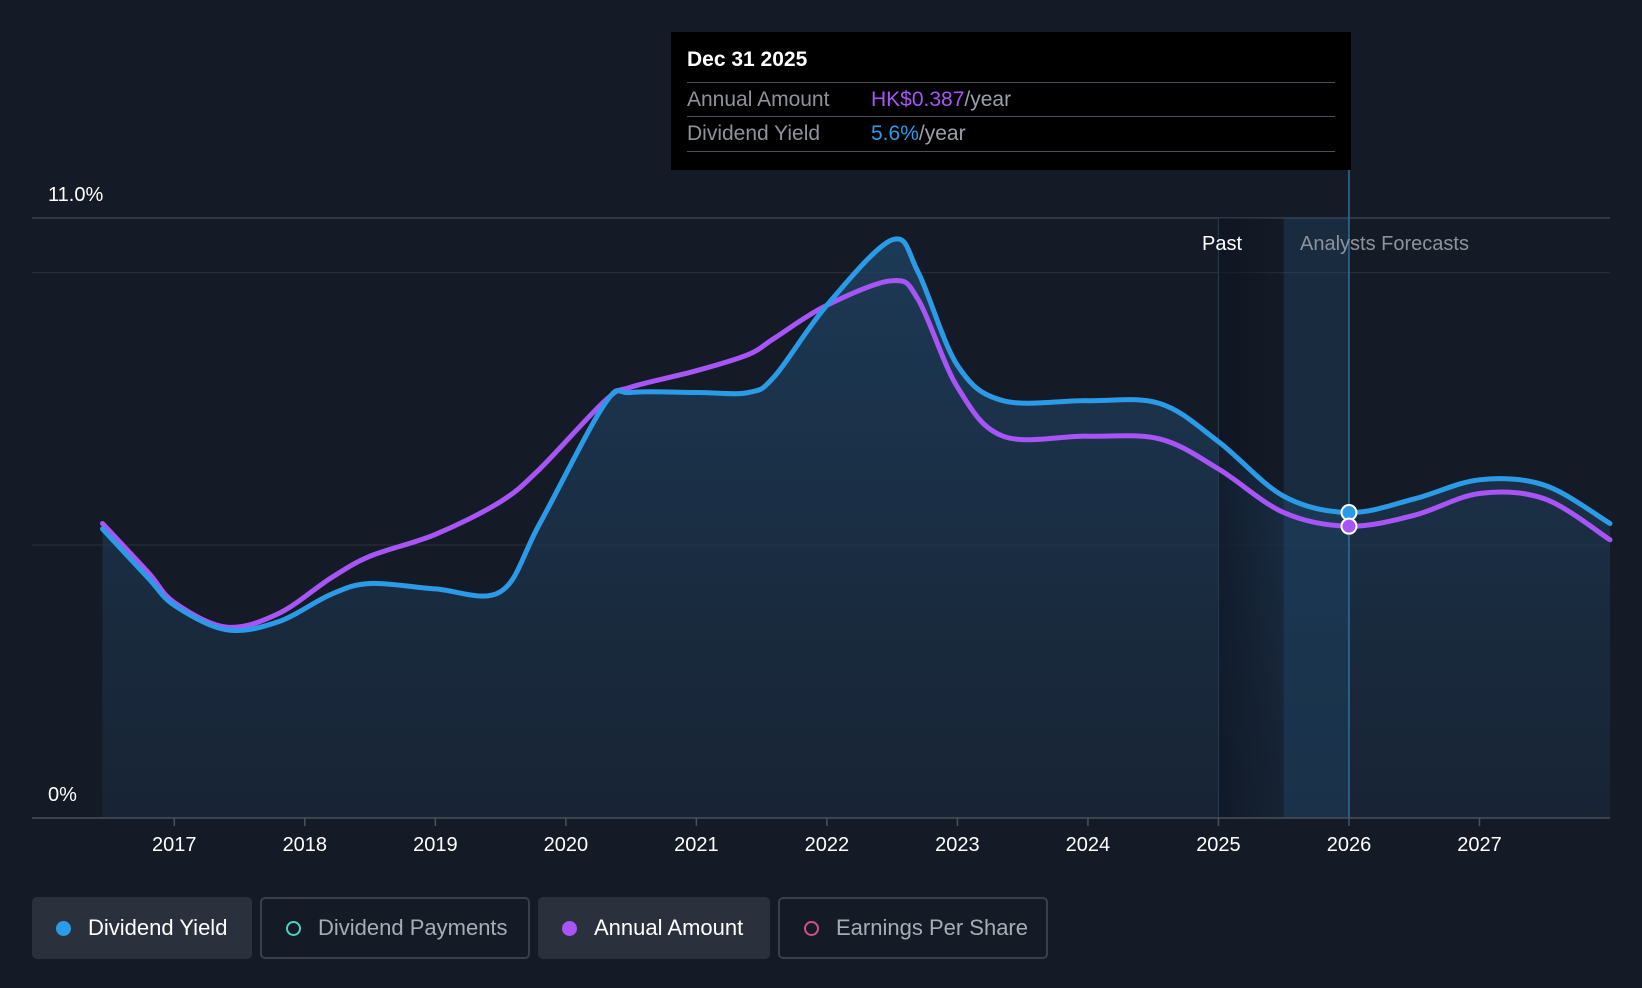 The height and width of the screenshot is (988, 1642). I want to click on x-tick-label: 2025, so click(1218, 845).